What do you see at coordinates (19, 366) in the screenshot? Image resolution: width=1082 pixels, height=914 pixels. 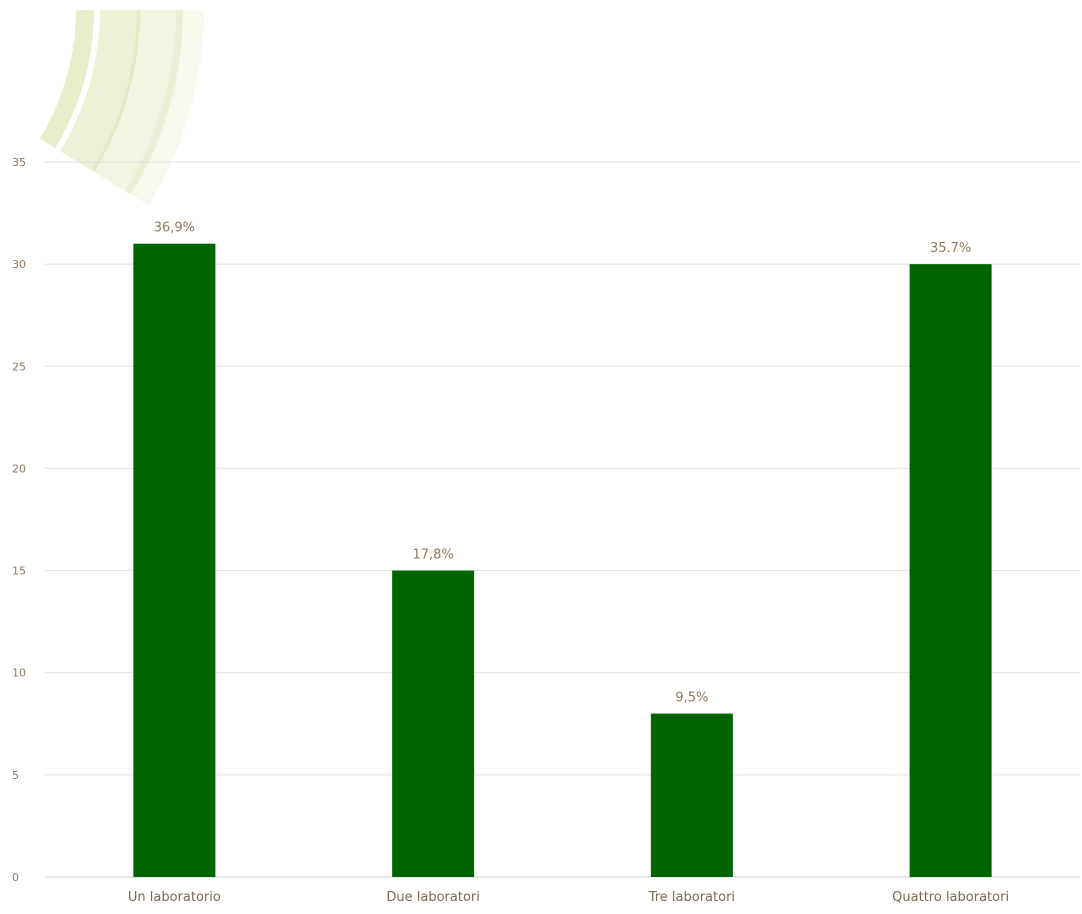 I see `y-tick-label: 25` at bounding box center [19, 366].